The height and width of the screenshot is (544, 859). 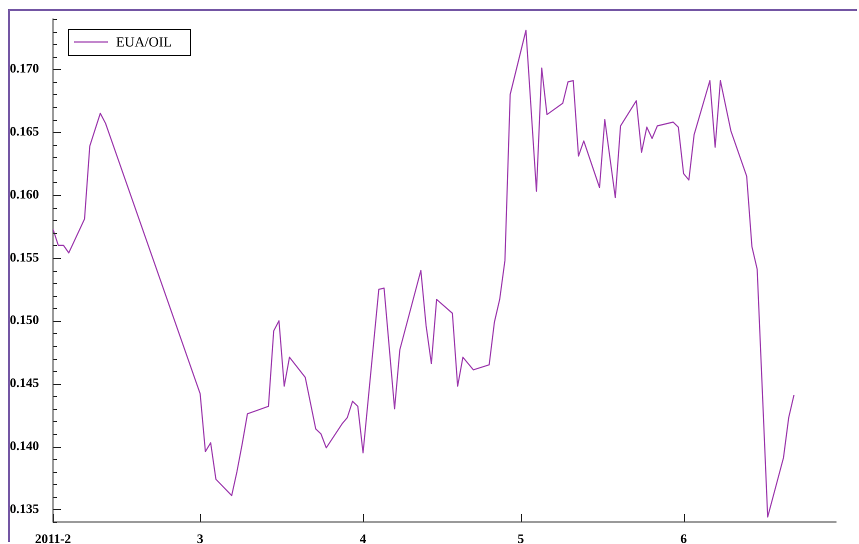 I want to click on y-tick-label: 0.135, so click(x=25, y=508).